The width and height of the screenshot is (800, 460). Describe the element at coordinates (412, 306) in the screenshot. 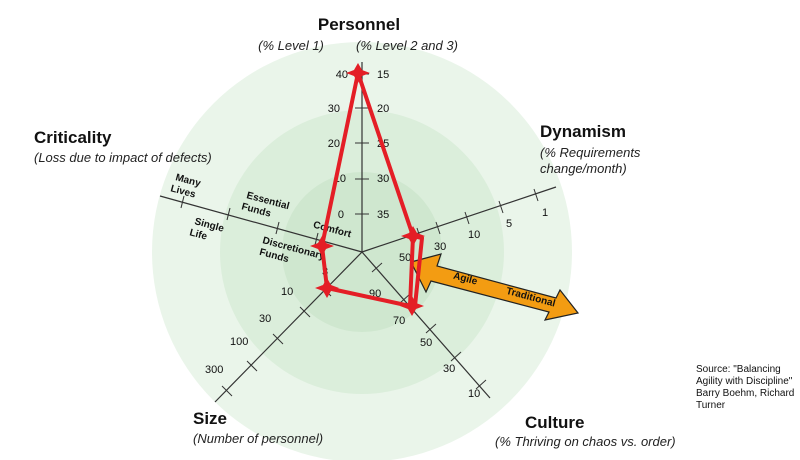

I see `marker-culture` at that location.